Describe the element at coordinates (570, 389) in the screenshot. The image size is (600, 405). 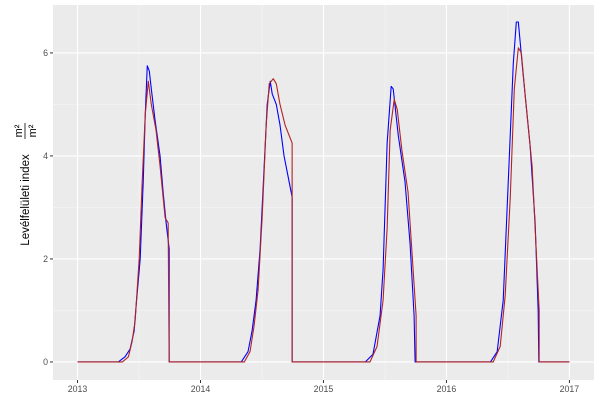
I see `x-tick-label: 2017` at that location.